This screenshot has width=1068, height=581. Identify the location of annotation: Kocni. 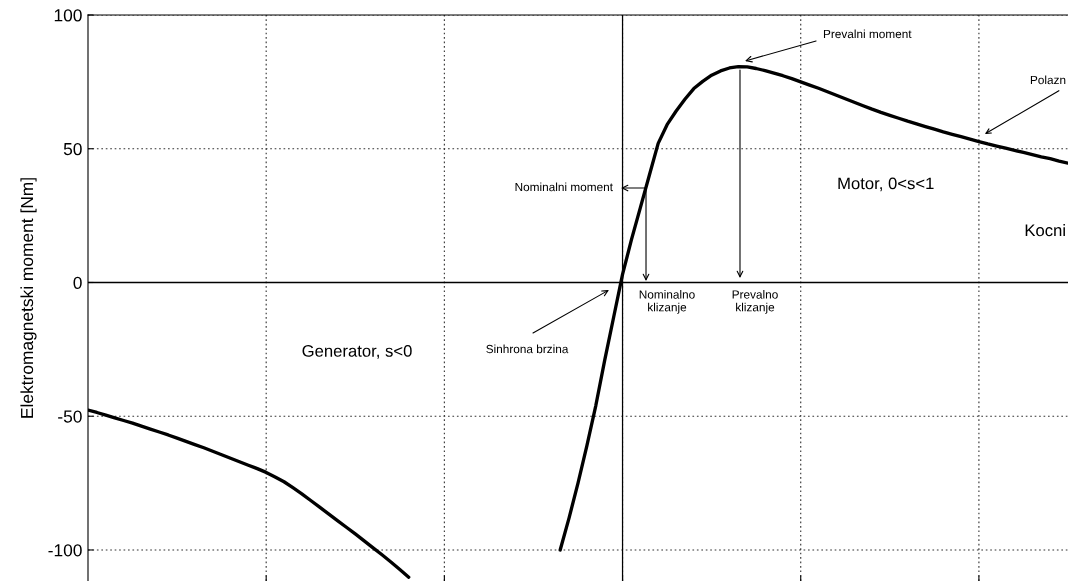
(1045, 230).